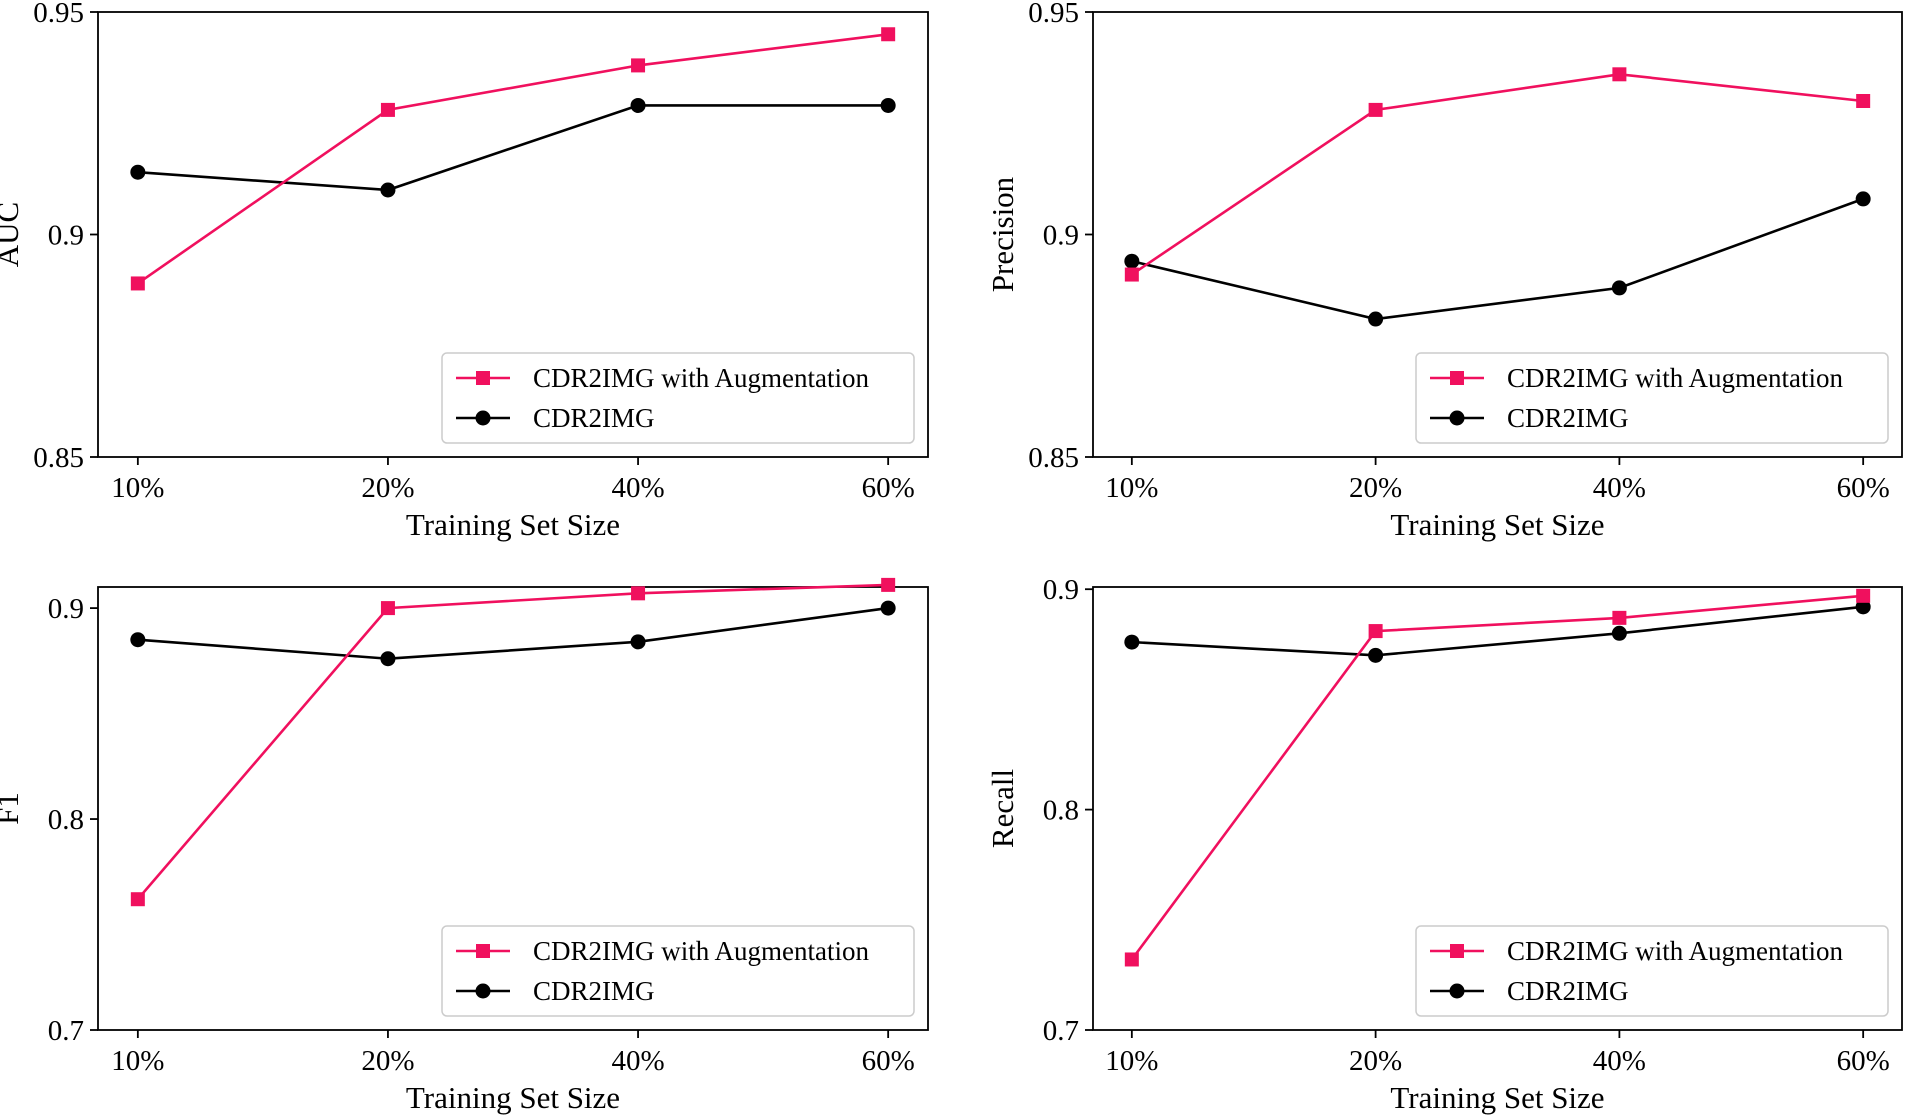  Describe the element at coordinates (12, 808) in the screenshot. I see `y-axis-label: F1` at that location.